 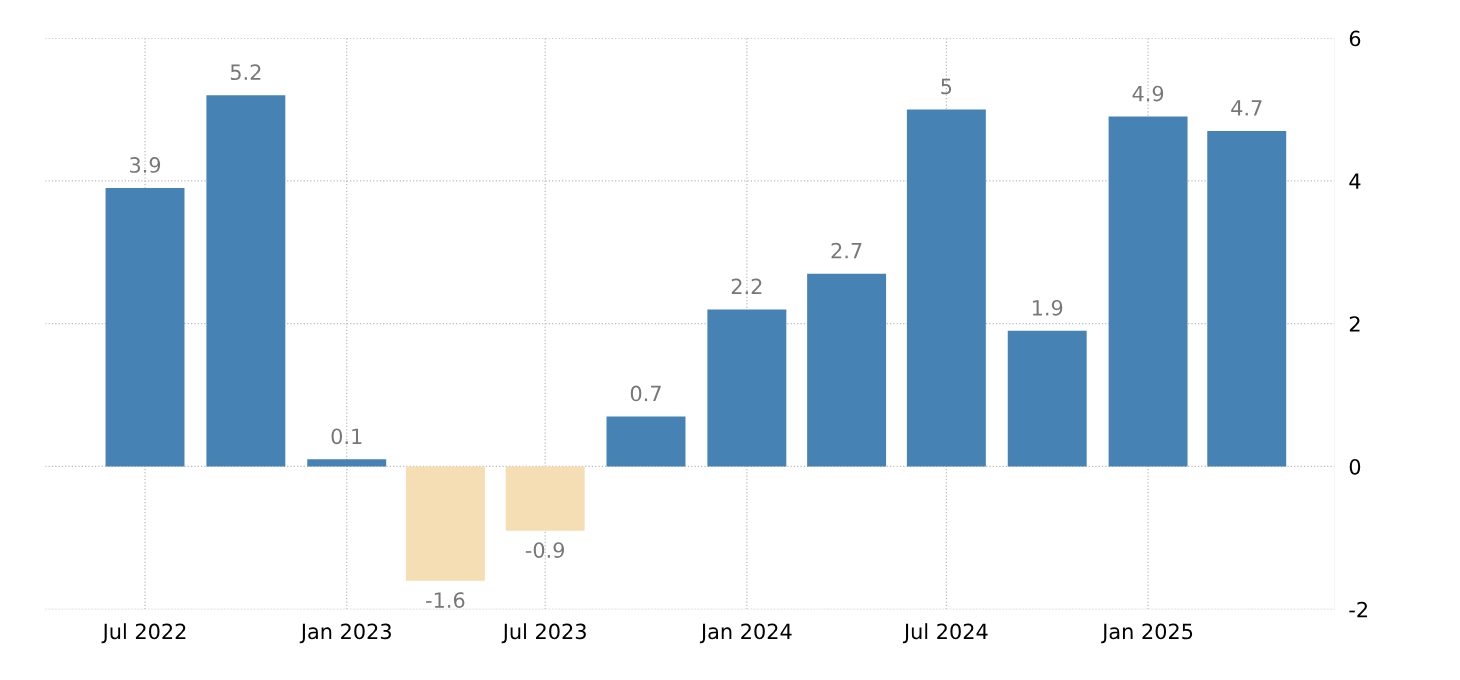 I want to click on data-label: 1.9, so click(x=1047, y=307).